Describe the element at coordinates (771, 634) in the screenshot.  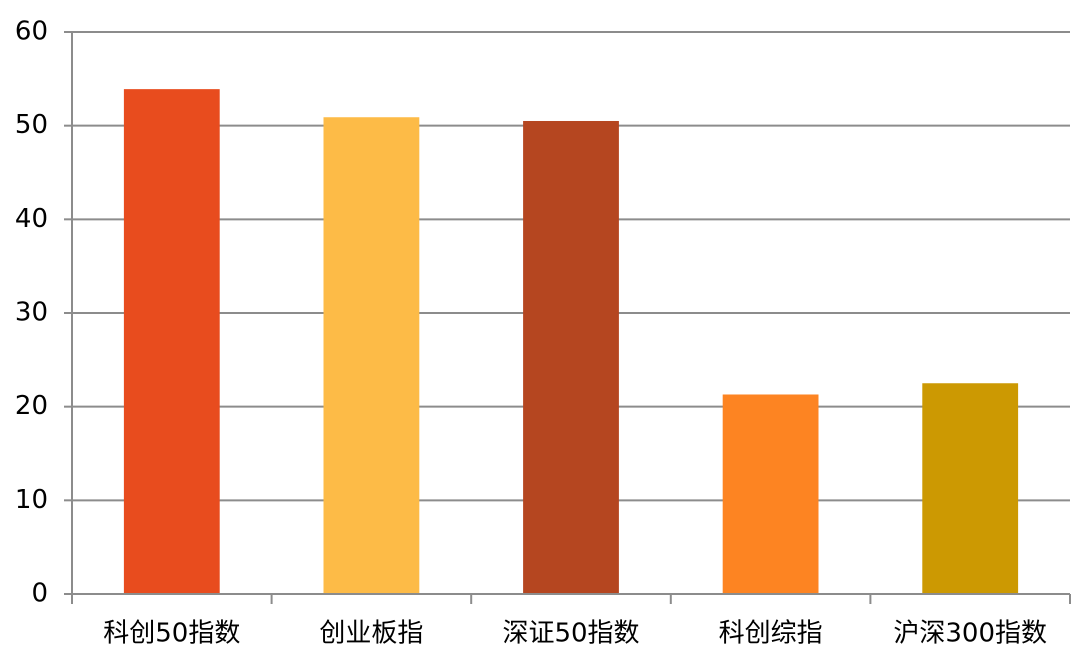
I see `x-tick-label: 科创综指` at that location.